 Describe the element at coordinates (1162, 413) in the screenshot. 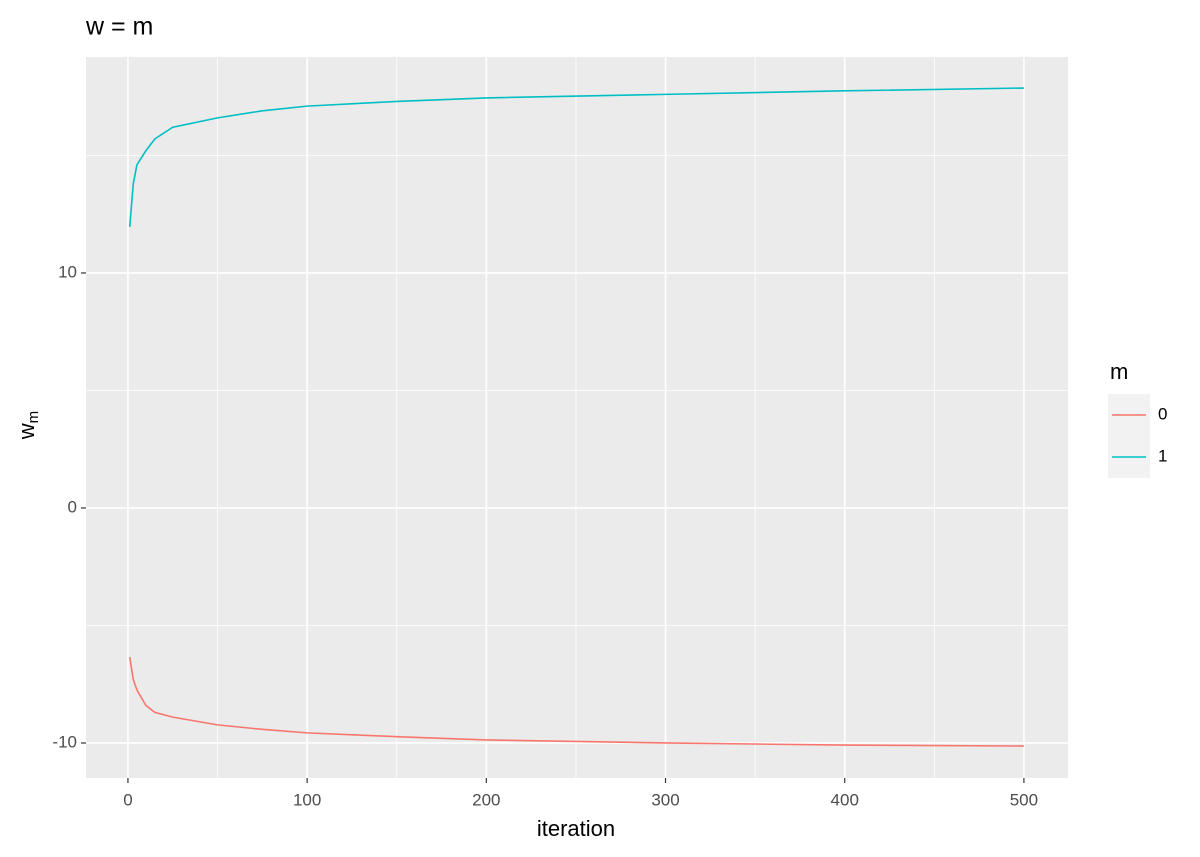

I see `legend-label: 0` at that location.